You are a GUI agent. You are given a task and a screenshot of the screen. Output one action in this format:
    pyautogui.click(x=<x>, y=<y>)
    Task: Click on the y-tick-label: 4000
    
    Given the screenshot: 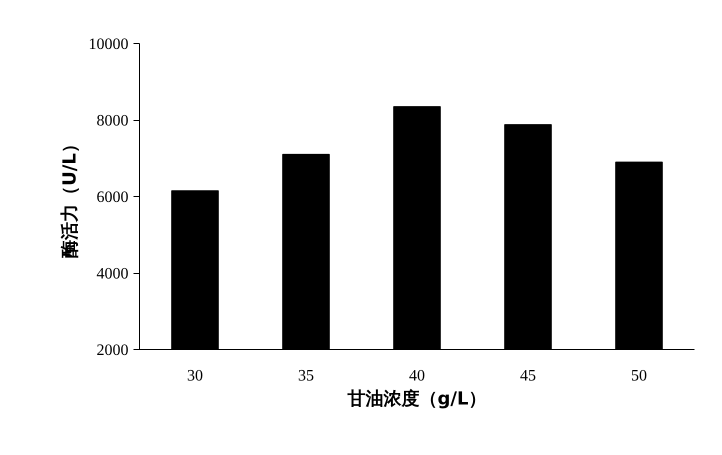 What is the action you would take?
    pyautogui.click(x=112, y=274)
    